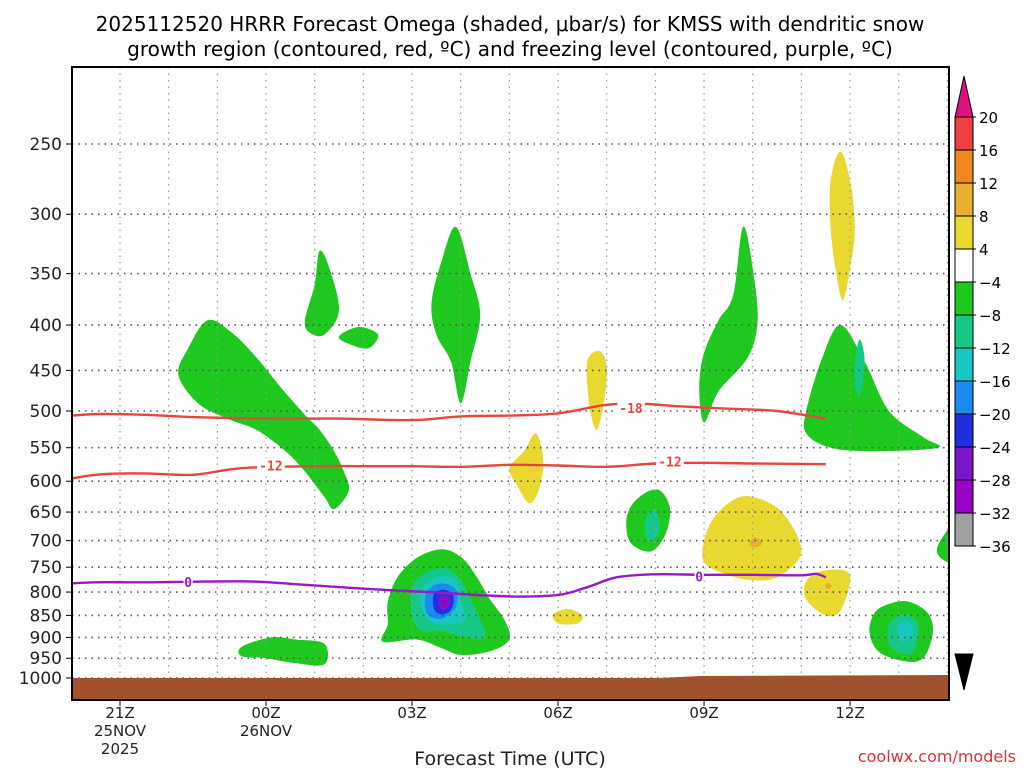  Describe the element at coordinates (120, 731) in the screenshot. I see `x-tick-date-0: 25NOV` at that location.